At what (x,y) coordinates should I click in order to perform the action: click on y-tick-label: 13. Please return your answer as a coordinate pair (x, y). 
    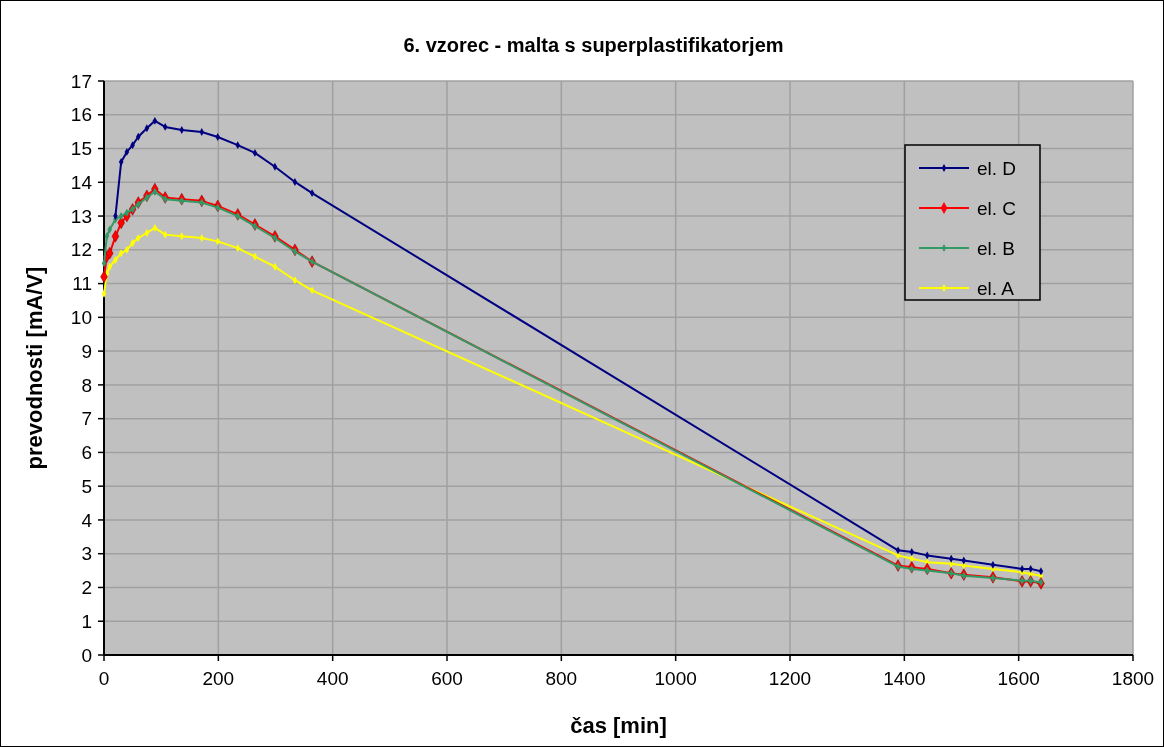
    Looking at the image, I should click on (81, 216).